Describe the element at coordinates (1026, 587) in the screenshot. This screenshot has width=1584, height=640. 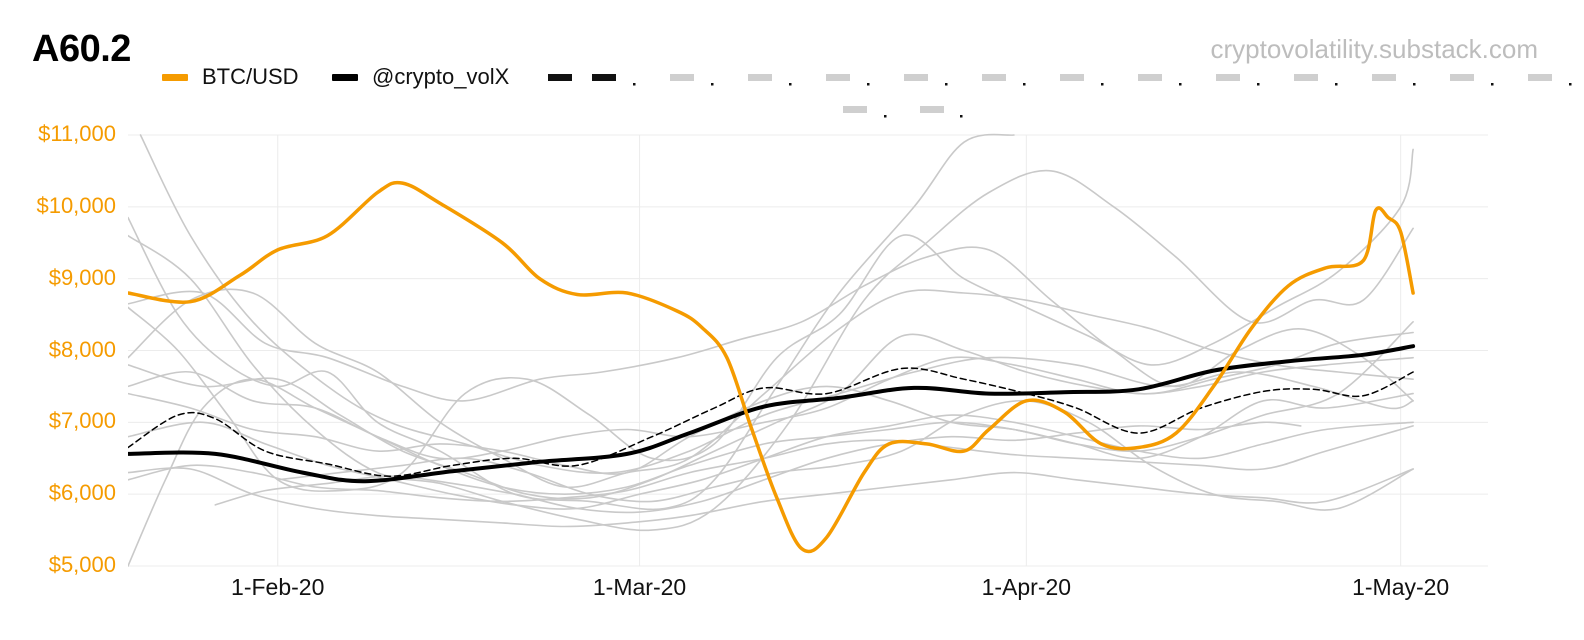
I see `x-tick-label: 1-Apr-20` at that location.